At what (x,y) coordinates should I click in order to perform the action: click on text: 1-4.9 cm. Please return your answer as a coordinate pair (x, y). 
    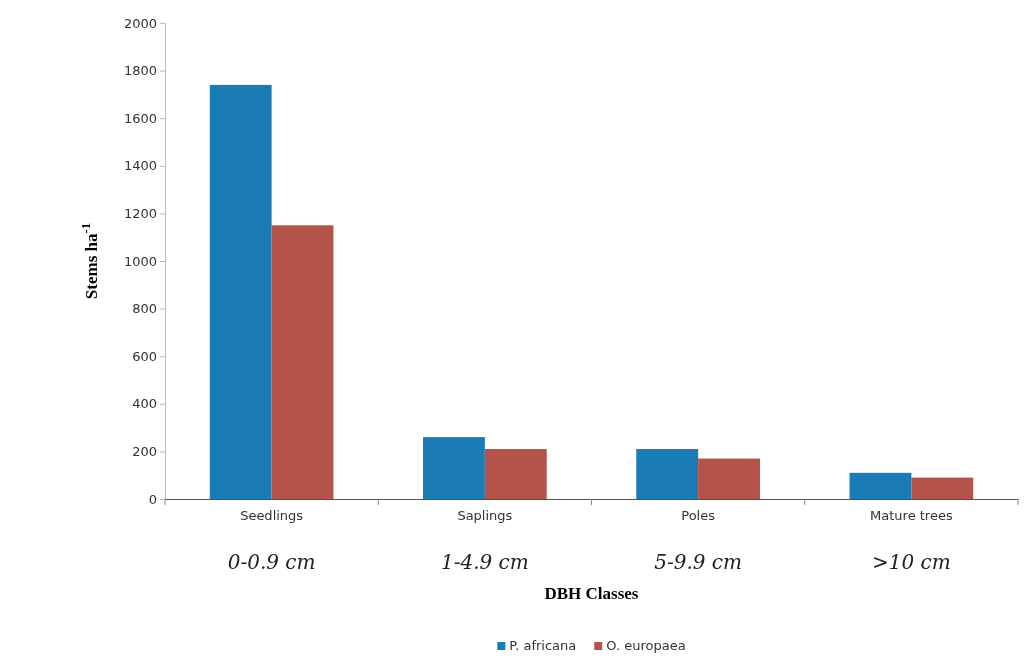
    Looking at the image, I should click on (484, 562).